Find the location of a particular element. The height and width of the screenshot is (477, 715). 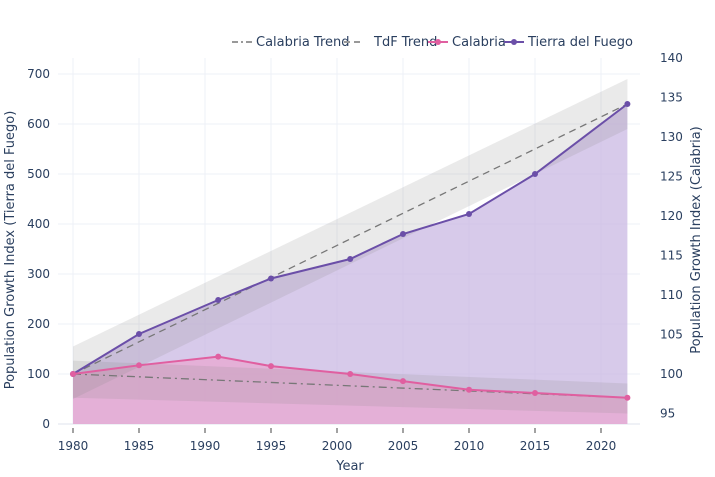

right-y-tick-label: 130 is located at coordinates (671, 137).